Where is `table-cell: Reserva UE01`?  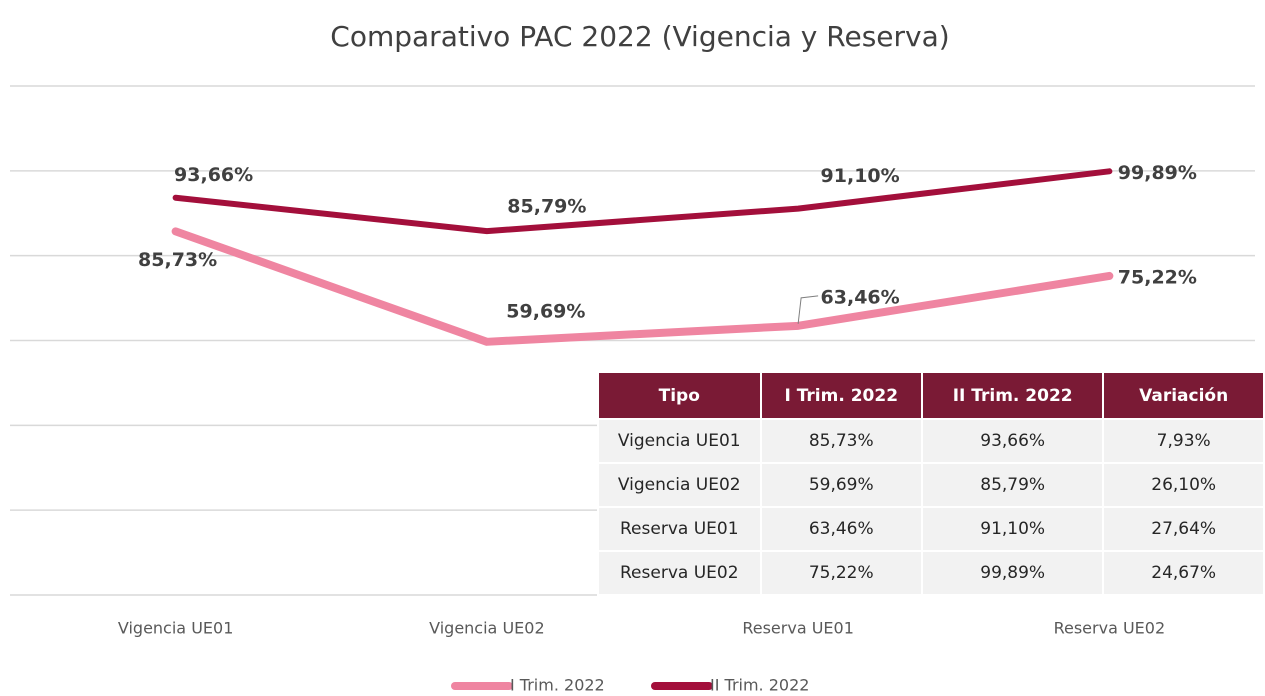
table-cell: Reserva UE01 is located at coordinates (679, 529).